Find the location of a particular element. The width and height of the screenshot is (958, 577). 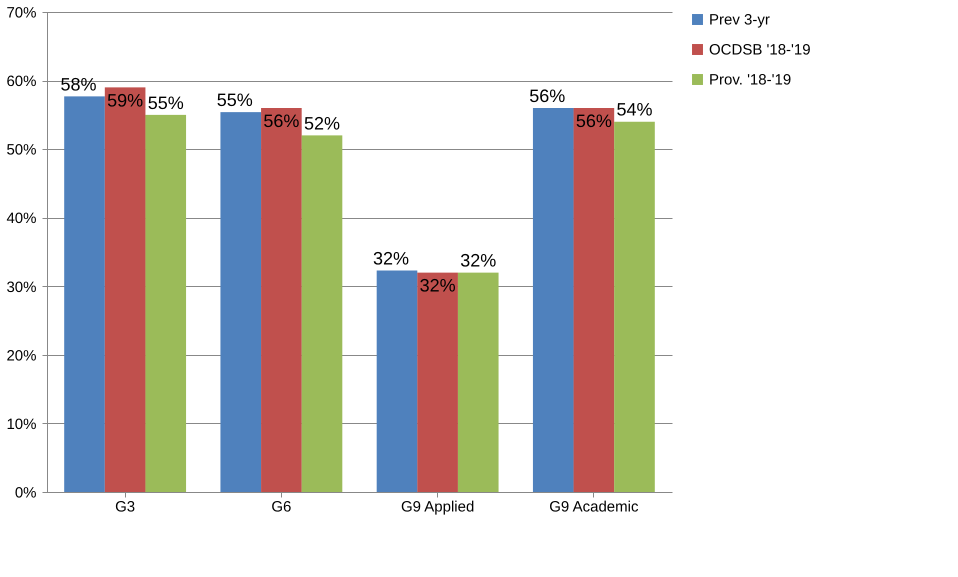

data-label: 54% is located at coordinates (634, 110).